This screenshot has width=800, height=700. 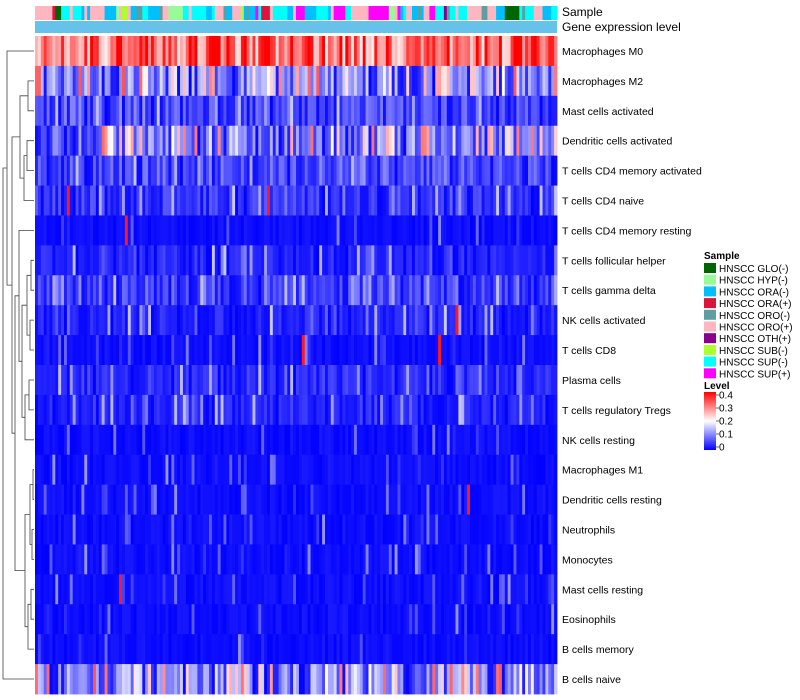 What do you see at coordinates (602, 471) in the screenshot?
I see `row-label: Macrophages M1` at bounding box center [602, 471].